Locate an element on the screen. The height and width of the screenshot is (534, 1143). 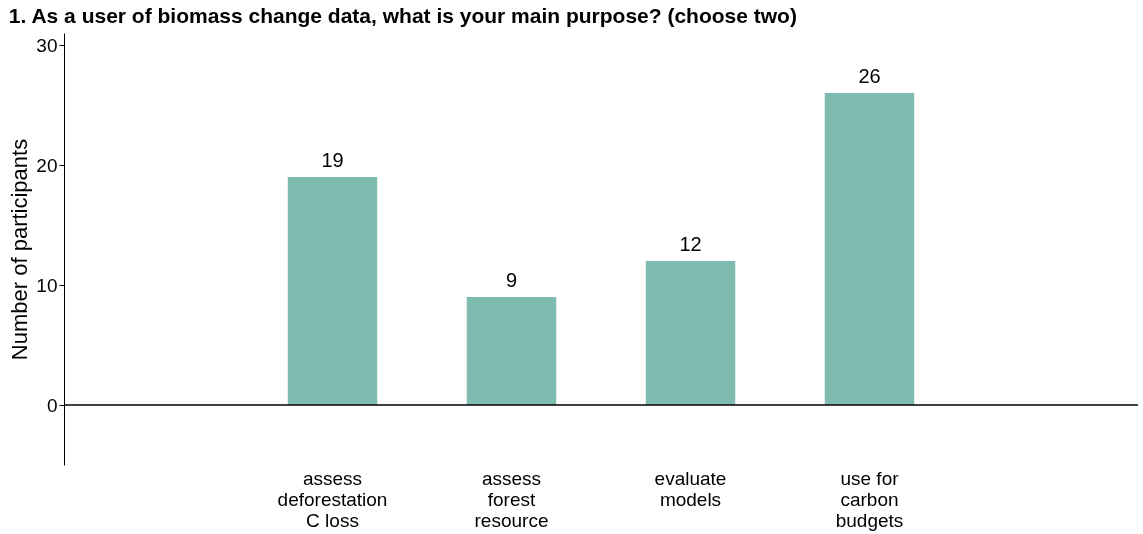
y-tick-label: 0 is located at coordinates (52, 405).